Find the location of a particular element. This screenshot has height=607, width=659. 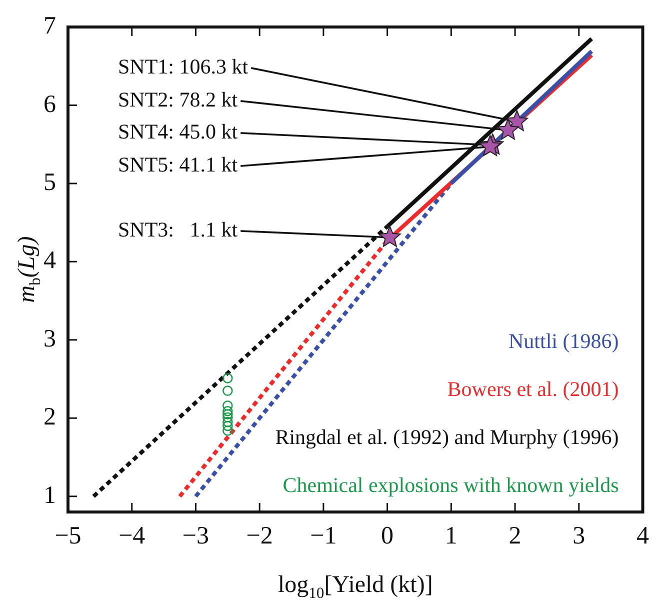

annotation: SNT5: 41.1 kt is located at coordinates (178, 164).